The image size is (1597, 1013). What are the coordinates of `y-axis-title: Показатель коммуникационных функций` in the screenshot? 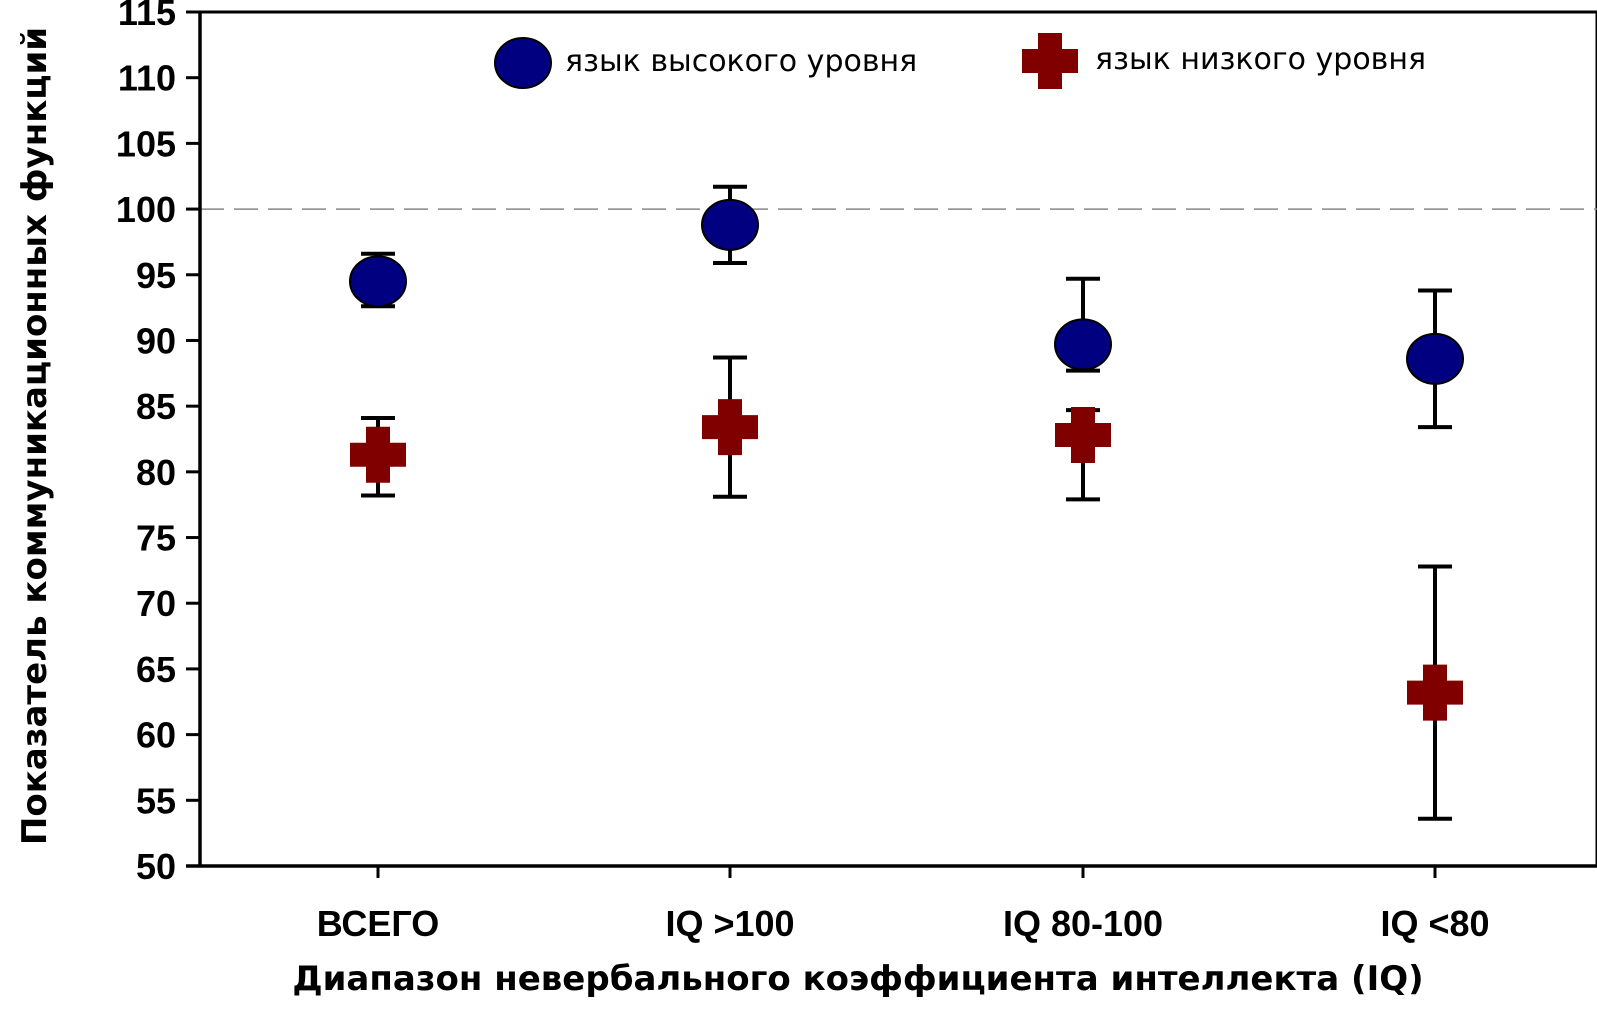 It's located at (35, 436).